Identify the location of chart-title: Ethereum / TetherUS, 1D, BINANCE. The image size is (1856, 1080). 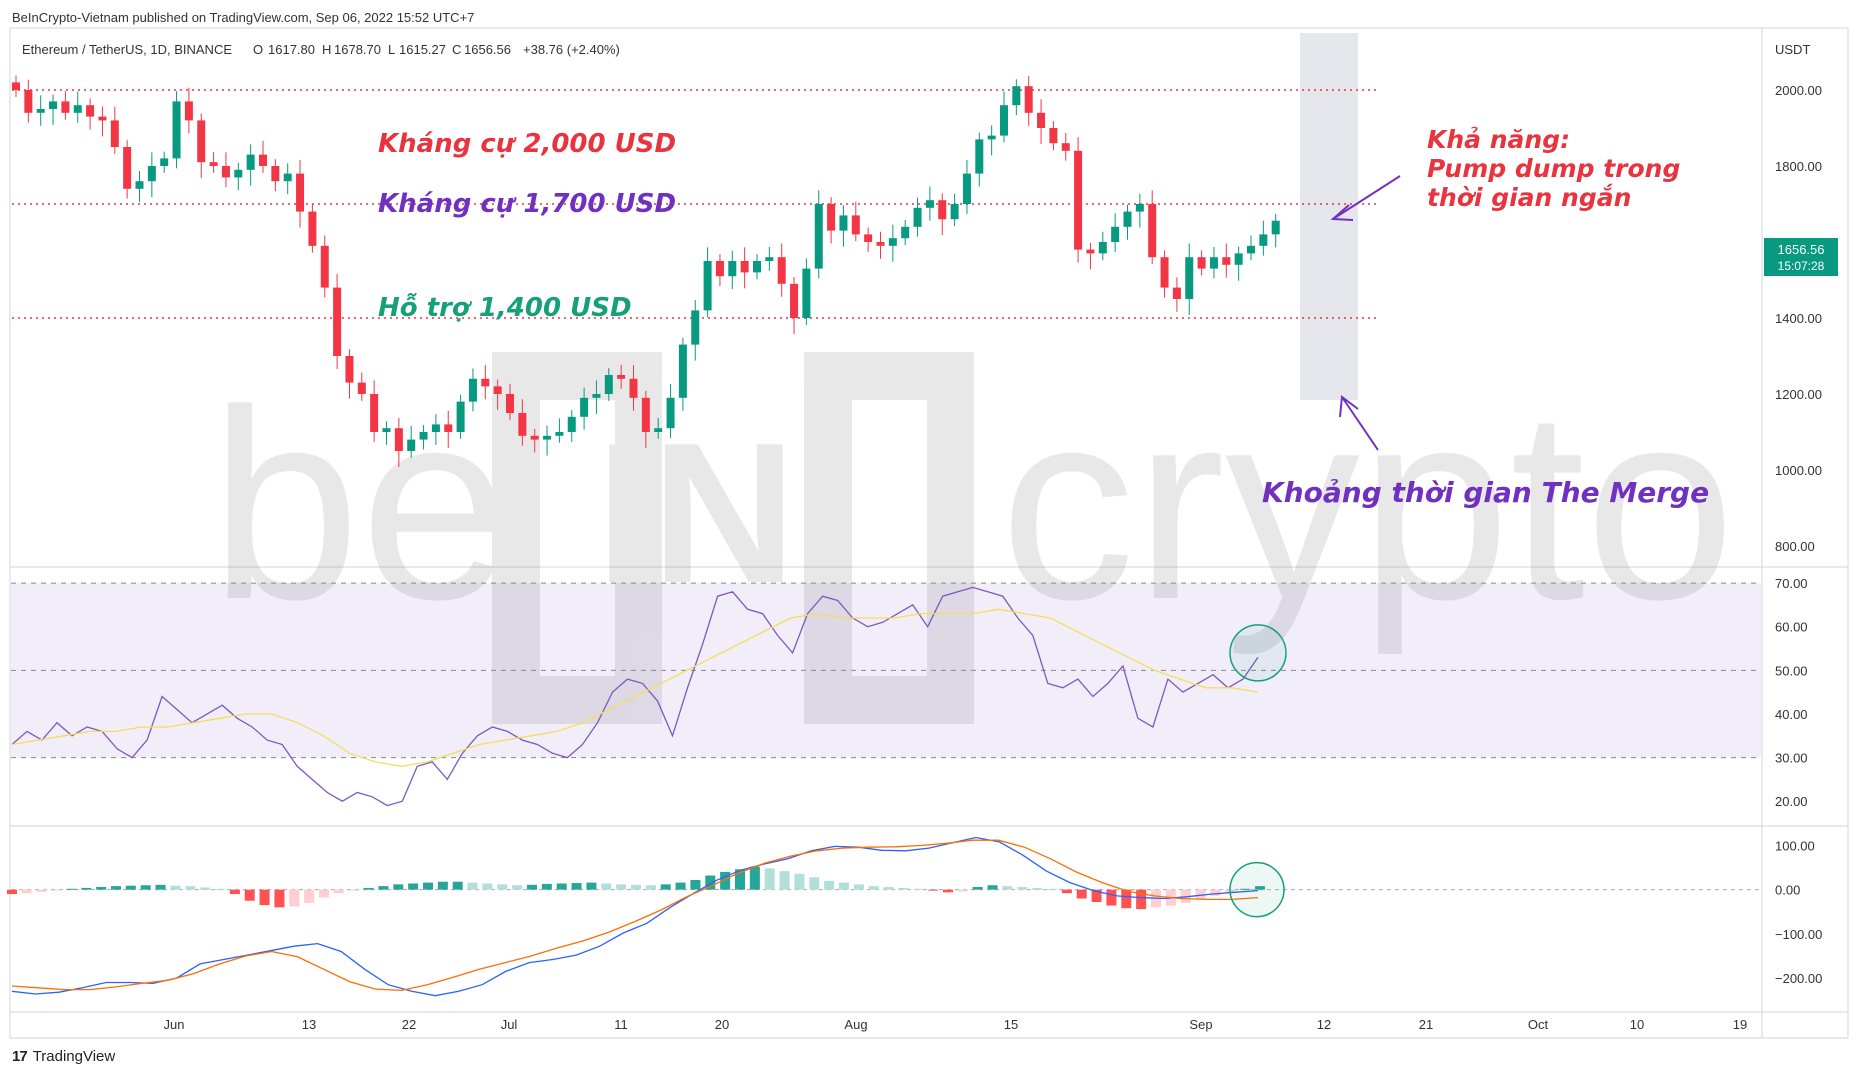
(127, 49).